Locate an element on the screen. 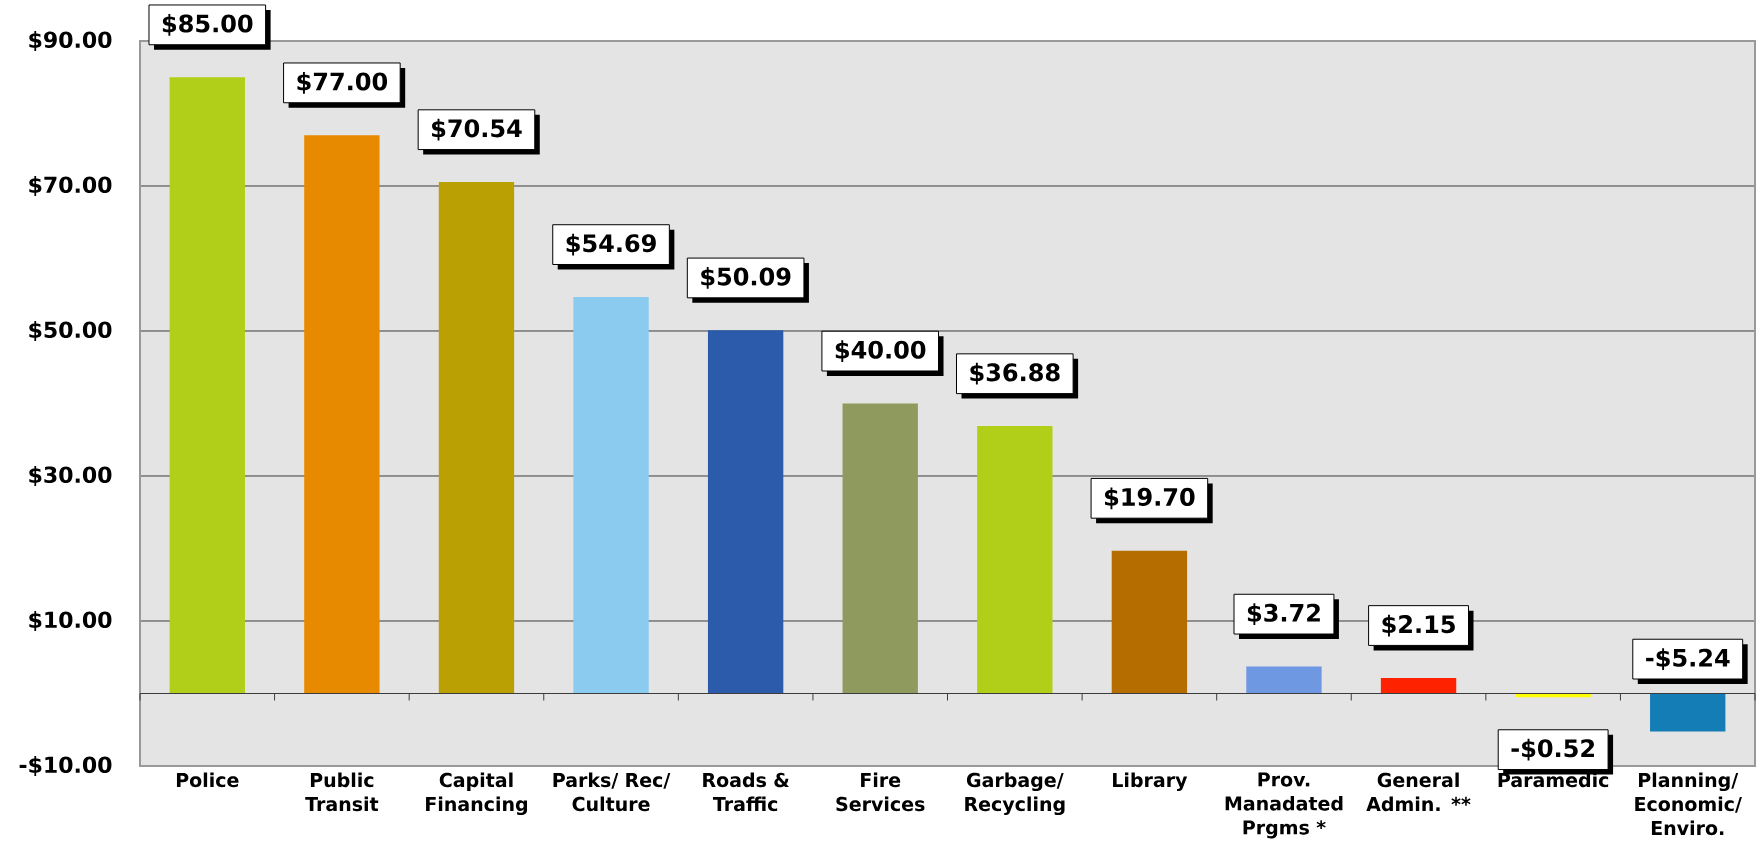 The width and height of the screenshot is (1758, 846). data-label: $70.54 is located at coordinates (477, 129).